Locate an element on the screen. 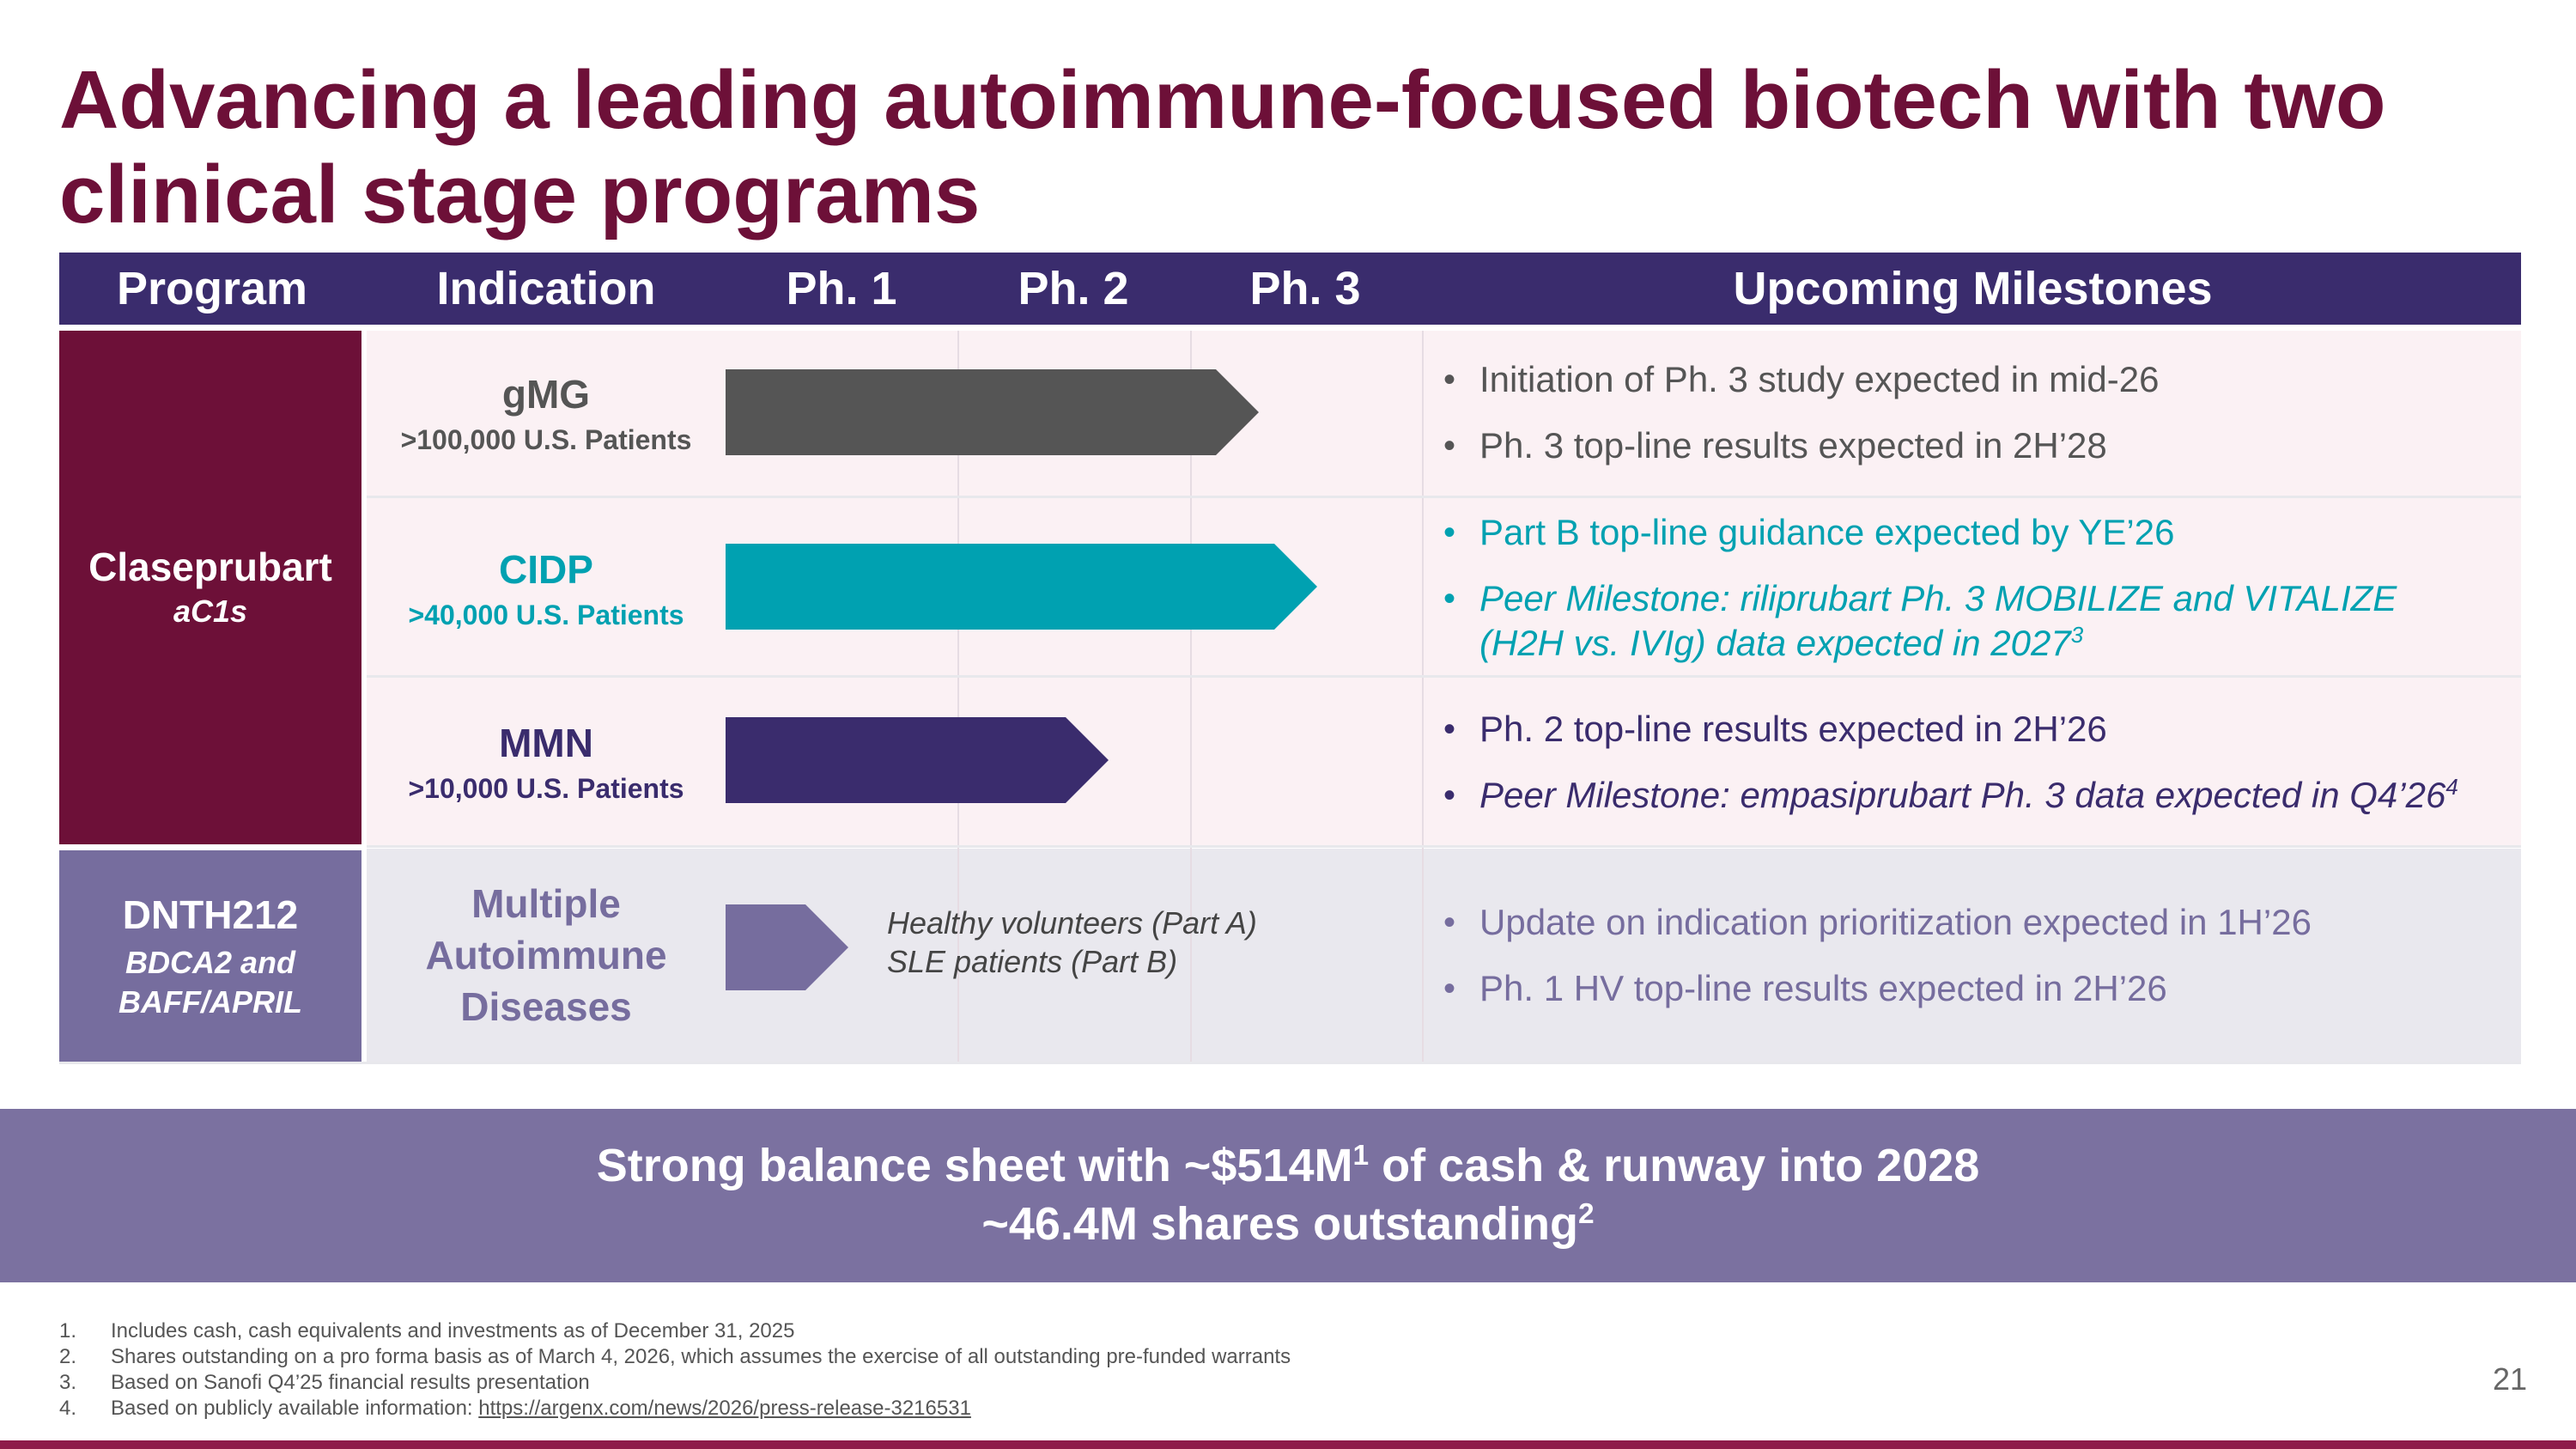 Image resolution: width=2576 pixels, height=1449 pixels. header-ph3: Ph. 3 is located at coordinates (1305, 288).